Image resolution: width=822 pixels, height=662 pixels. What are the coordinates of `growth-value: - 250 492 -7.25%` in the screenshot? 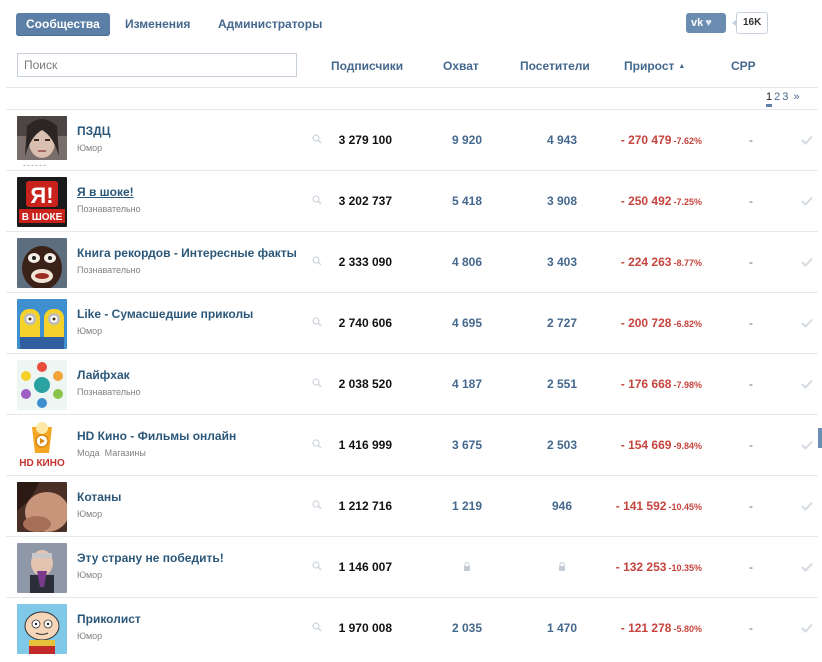 It's located at (642, 201).